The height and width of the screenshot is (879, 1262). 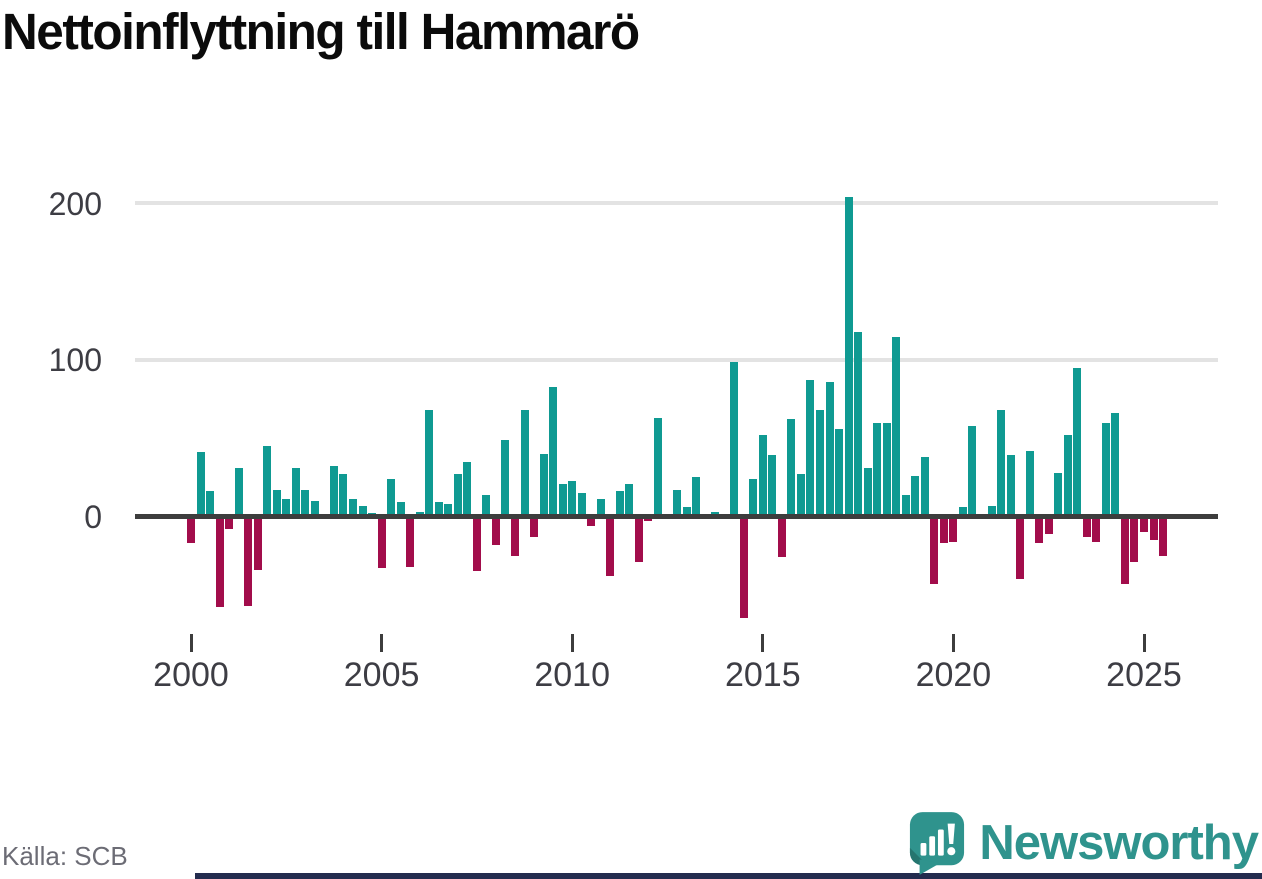 I want to click on newsworthy-logo: Newsworthy, so click(x=1083, y=843).